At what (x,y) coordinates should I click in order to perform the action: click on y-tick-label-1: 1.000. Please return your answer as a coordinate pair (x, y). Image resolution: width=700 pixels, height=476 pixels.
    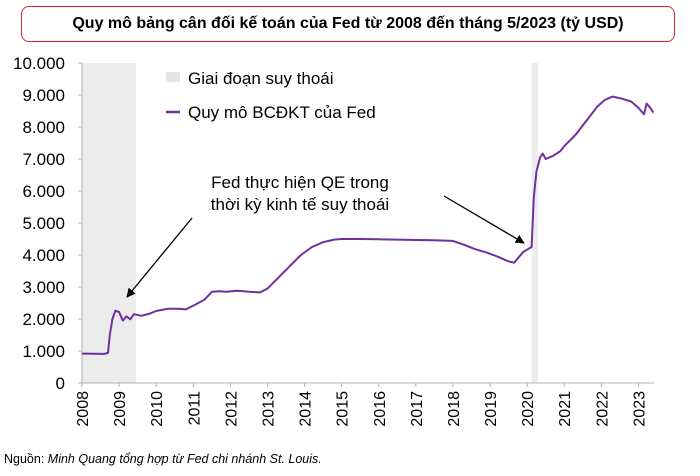
    Looking at the image, I should click on (43, 351).